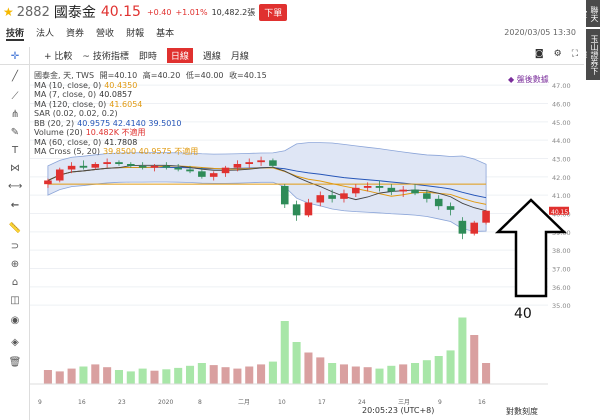 Image resolution: width=600 pixels, height=420 pixels. Describe the element at coordinates (15, 362) in the screenshot. I see `trash-icon: 🗑` at that location.